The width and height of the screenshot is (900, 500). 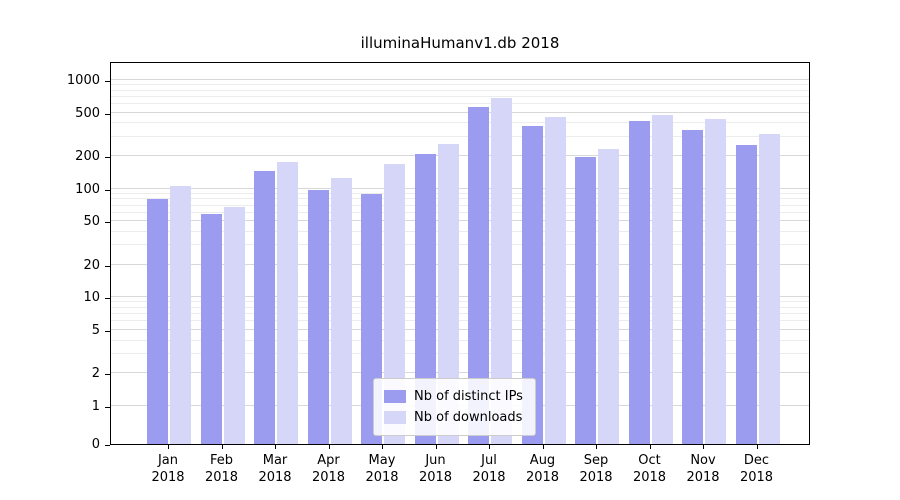 I want to click on legend: Nb of distinct IPs Nb of downloads, so click(x=454, y=407).